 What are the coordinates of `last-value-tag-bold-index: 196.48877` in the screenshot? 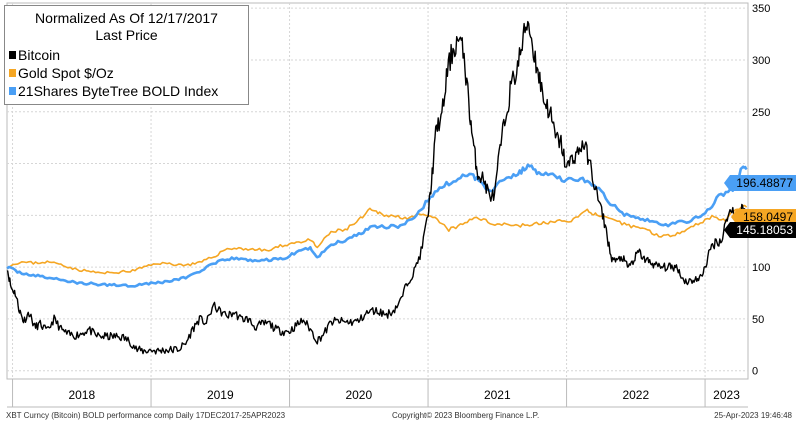 It's located at (760, 183).